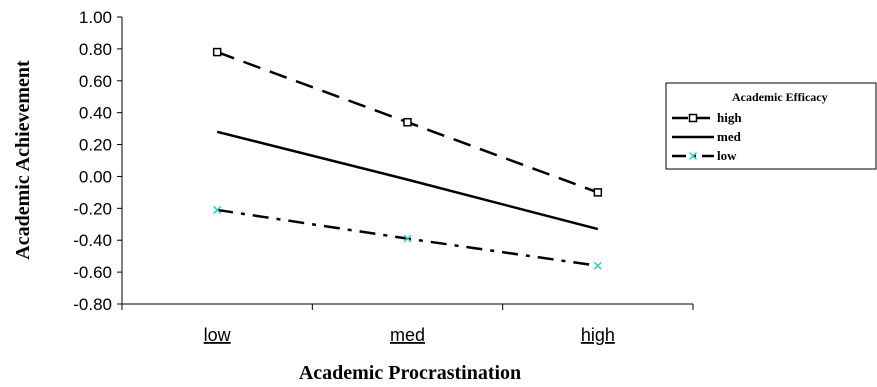  Describe the element at coordinates (693, 156) in the screenshot. I see `legend-marker-low` at that location.